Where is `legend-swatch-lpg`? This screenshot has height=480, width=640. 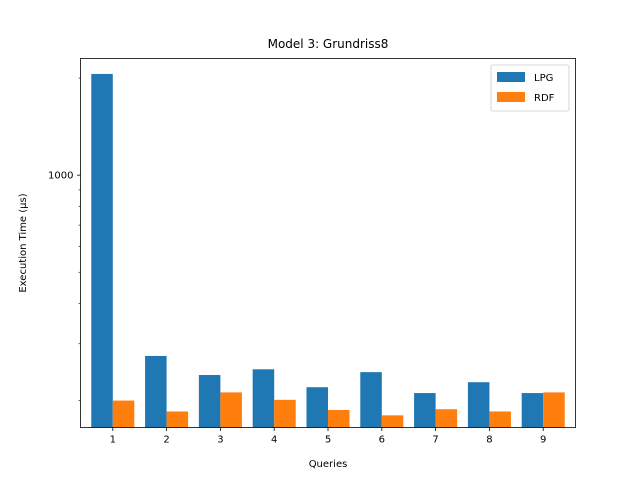 legend-swatch-lpg is located at coordinates (511, 77).